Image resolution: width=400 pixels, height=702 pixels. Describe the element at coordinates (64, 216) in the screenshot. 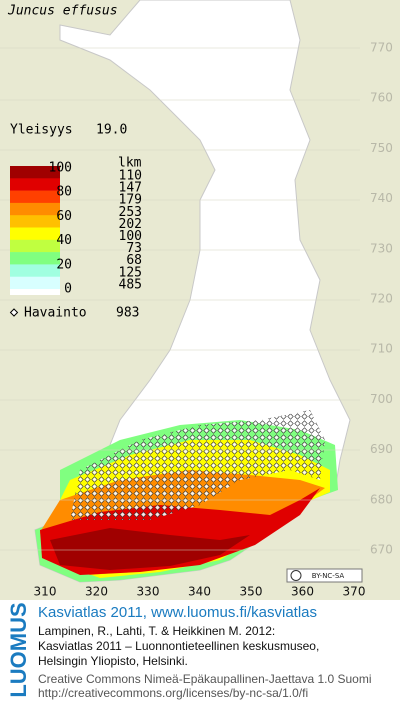

I see `legend-scale-label: 60` at that location.